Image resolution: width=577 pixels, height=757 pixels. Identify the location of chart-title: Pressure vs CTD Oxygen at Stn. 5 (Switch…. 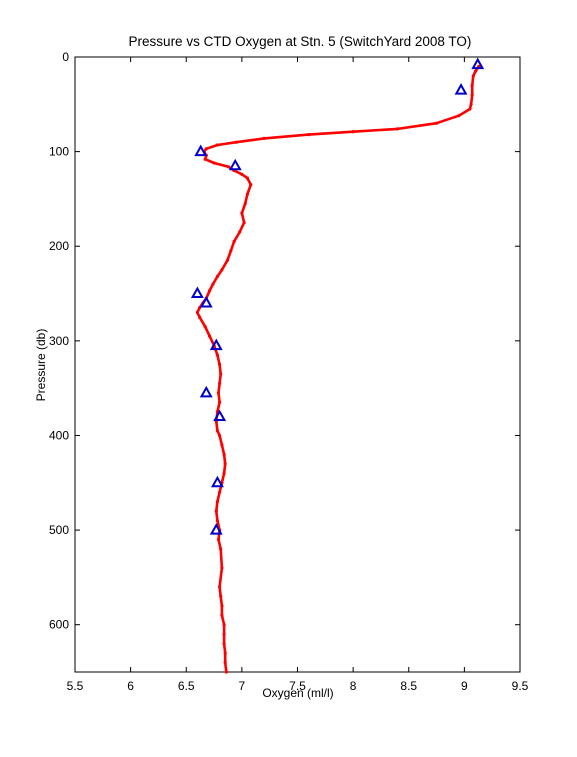
(300, 41).